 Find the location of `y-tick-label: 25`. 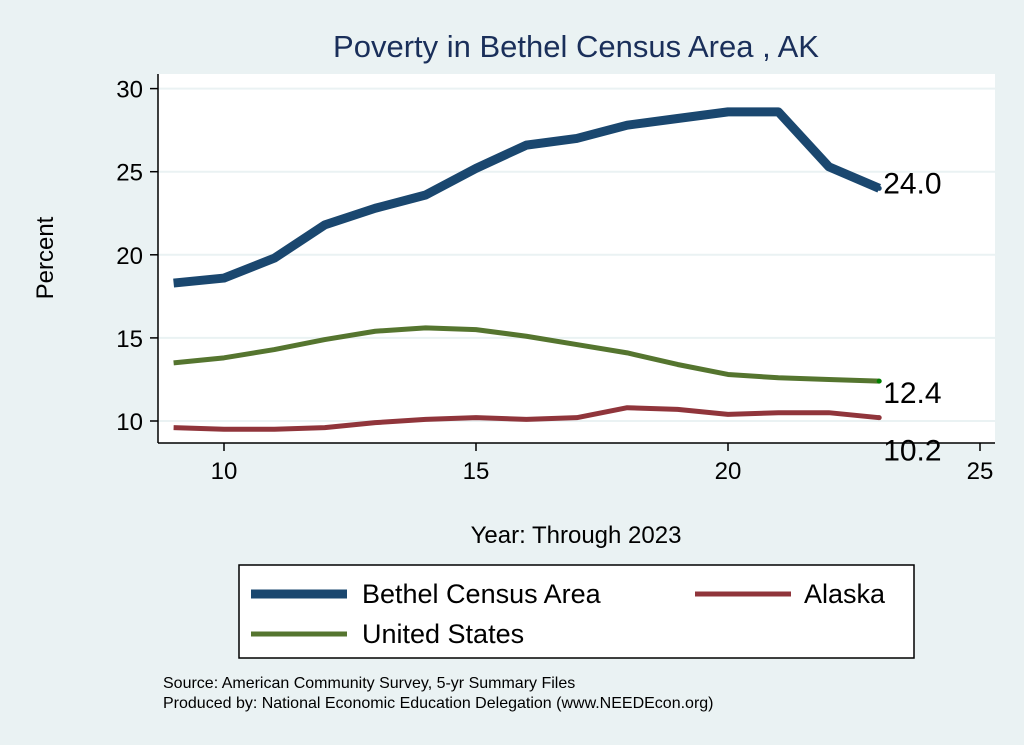

y-tick-label: 25 is located at coordinates (129, 173).